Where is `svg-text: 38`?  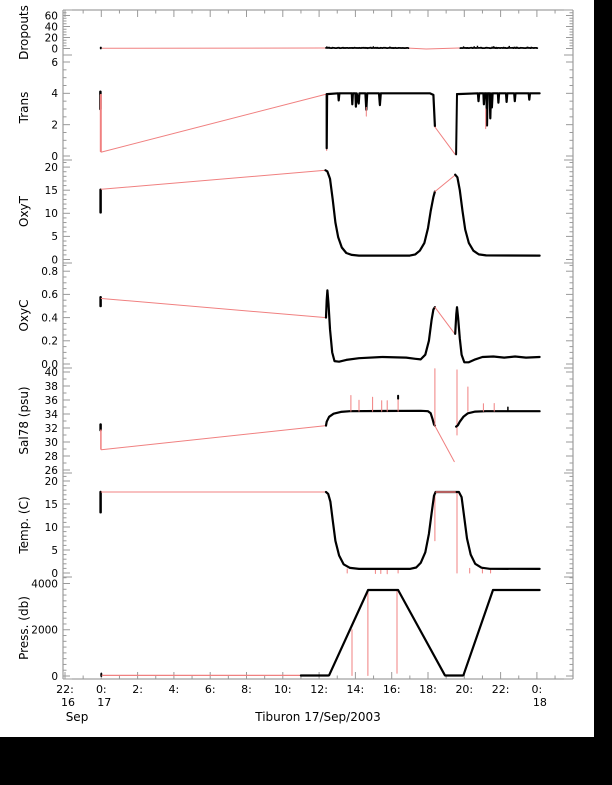 svg-text: 38 is located at coordinates (51, 387).